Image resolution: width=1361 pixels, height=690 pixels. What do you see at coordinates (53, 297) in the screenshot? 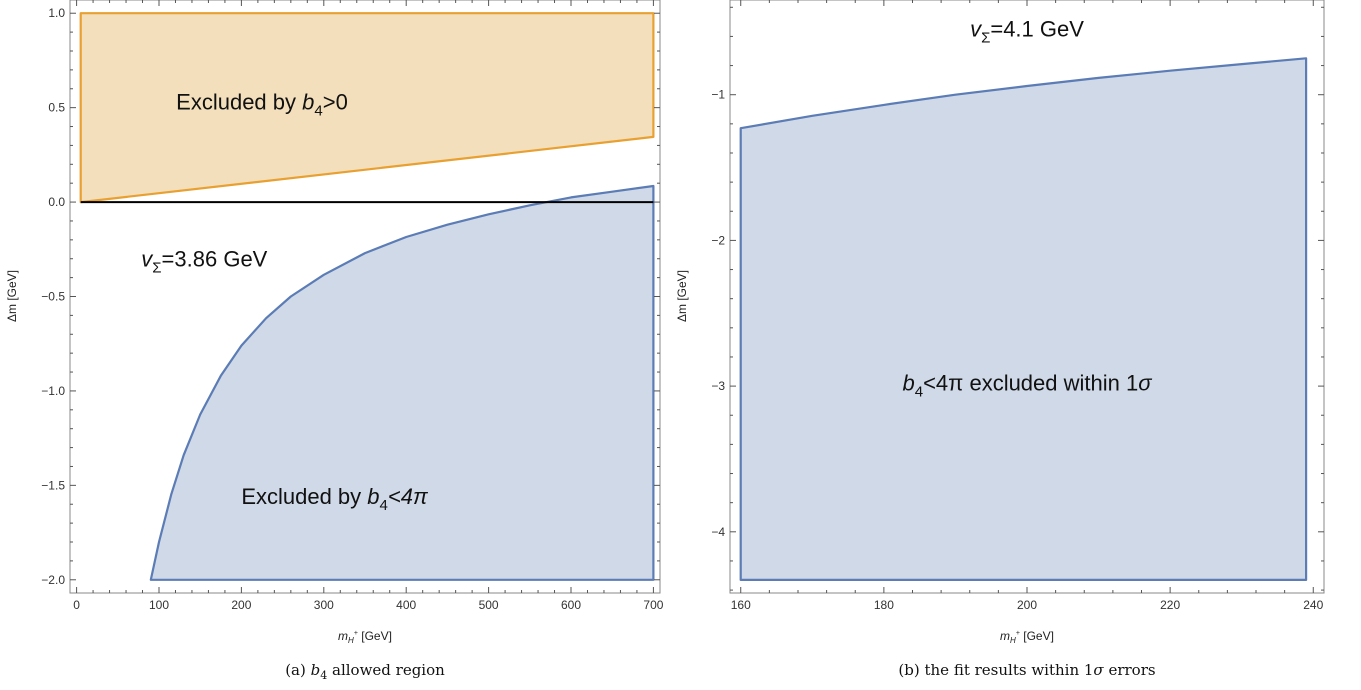
I see `y-tick-label: −0.5` at bounding box center [53, 297].